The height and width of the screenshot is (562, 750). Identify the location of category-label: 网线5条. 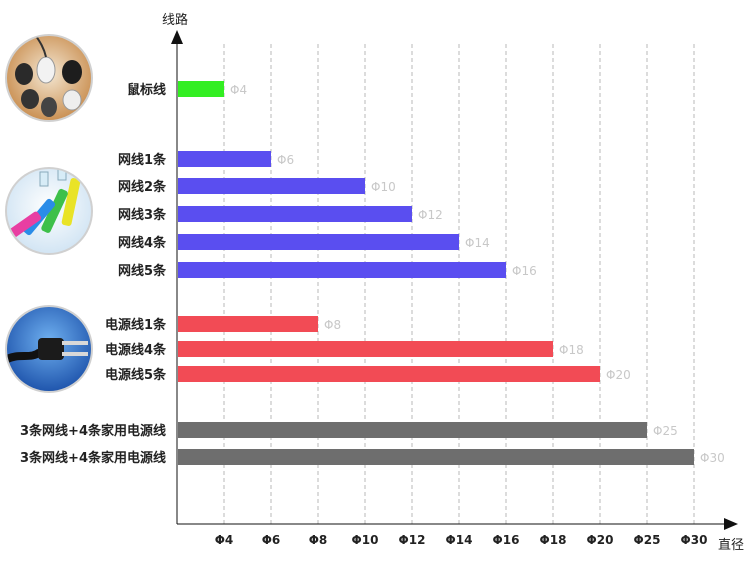
(142, 271).